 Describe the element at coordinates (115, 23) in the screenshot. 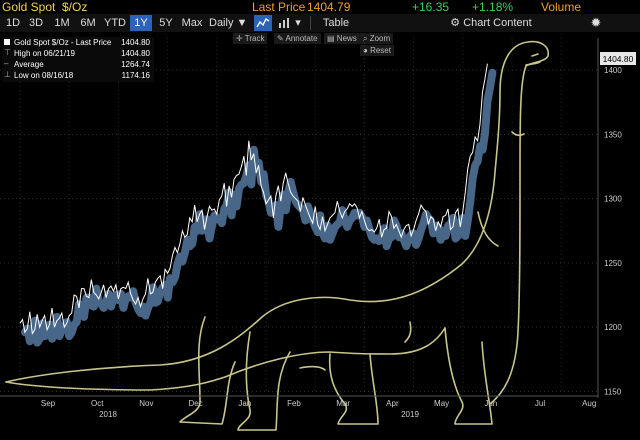

I see `range-ytd-button: YTD` at that location.